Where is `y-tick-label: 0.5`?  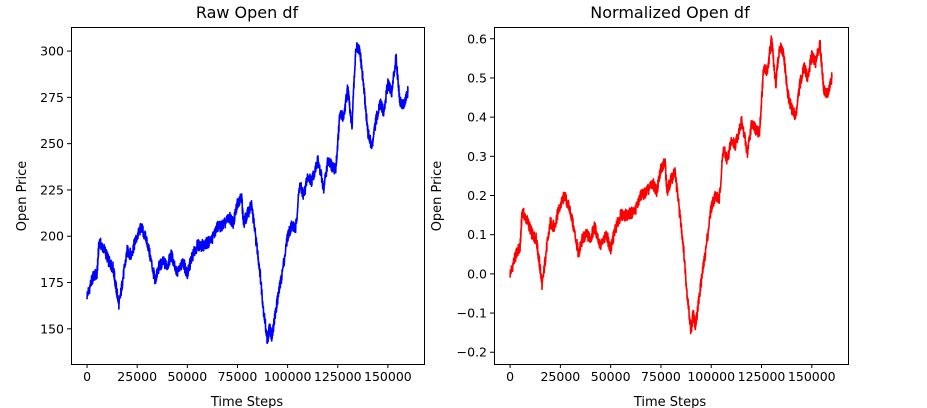
y-tick-label: 0.5 is located at coordinates (477, 77).